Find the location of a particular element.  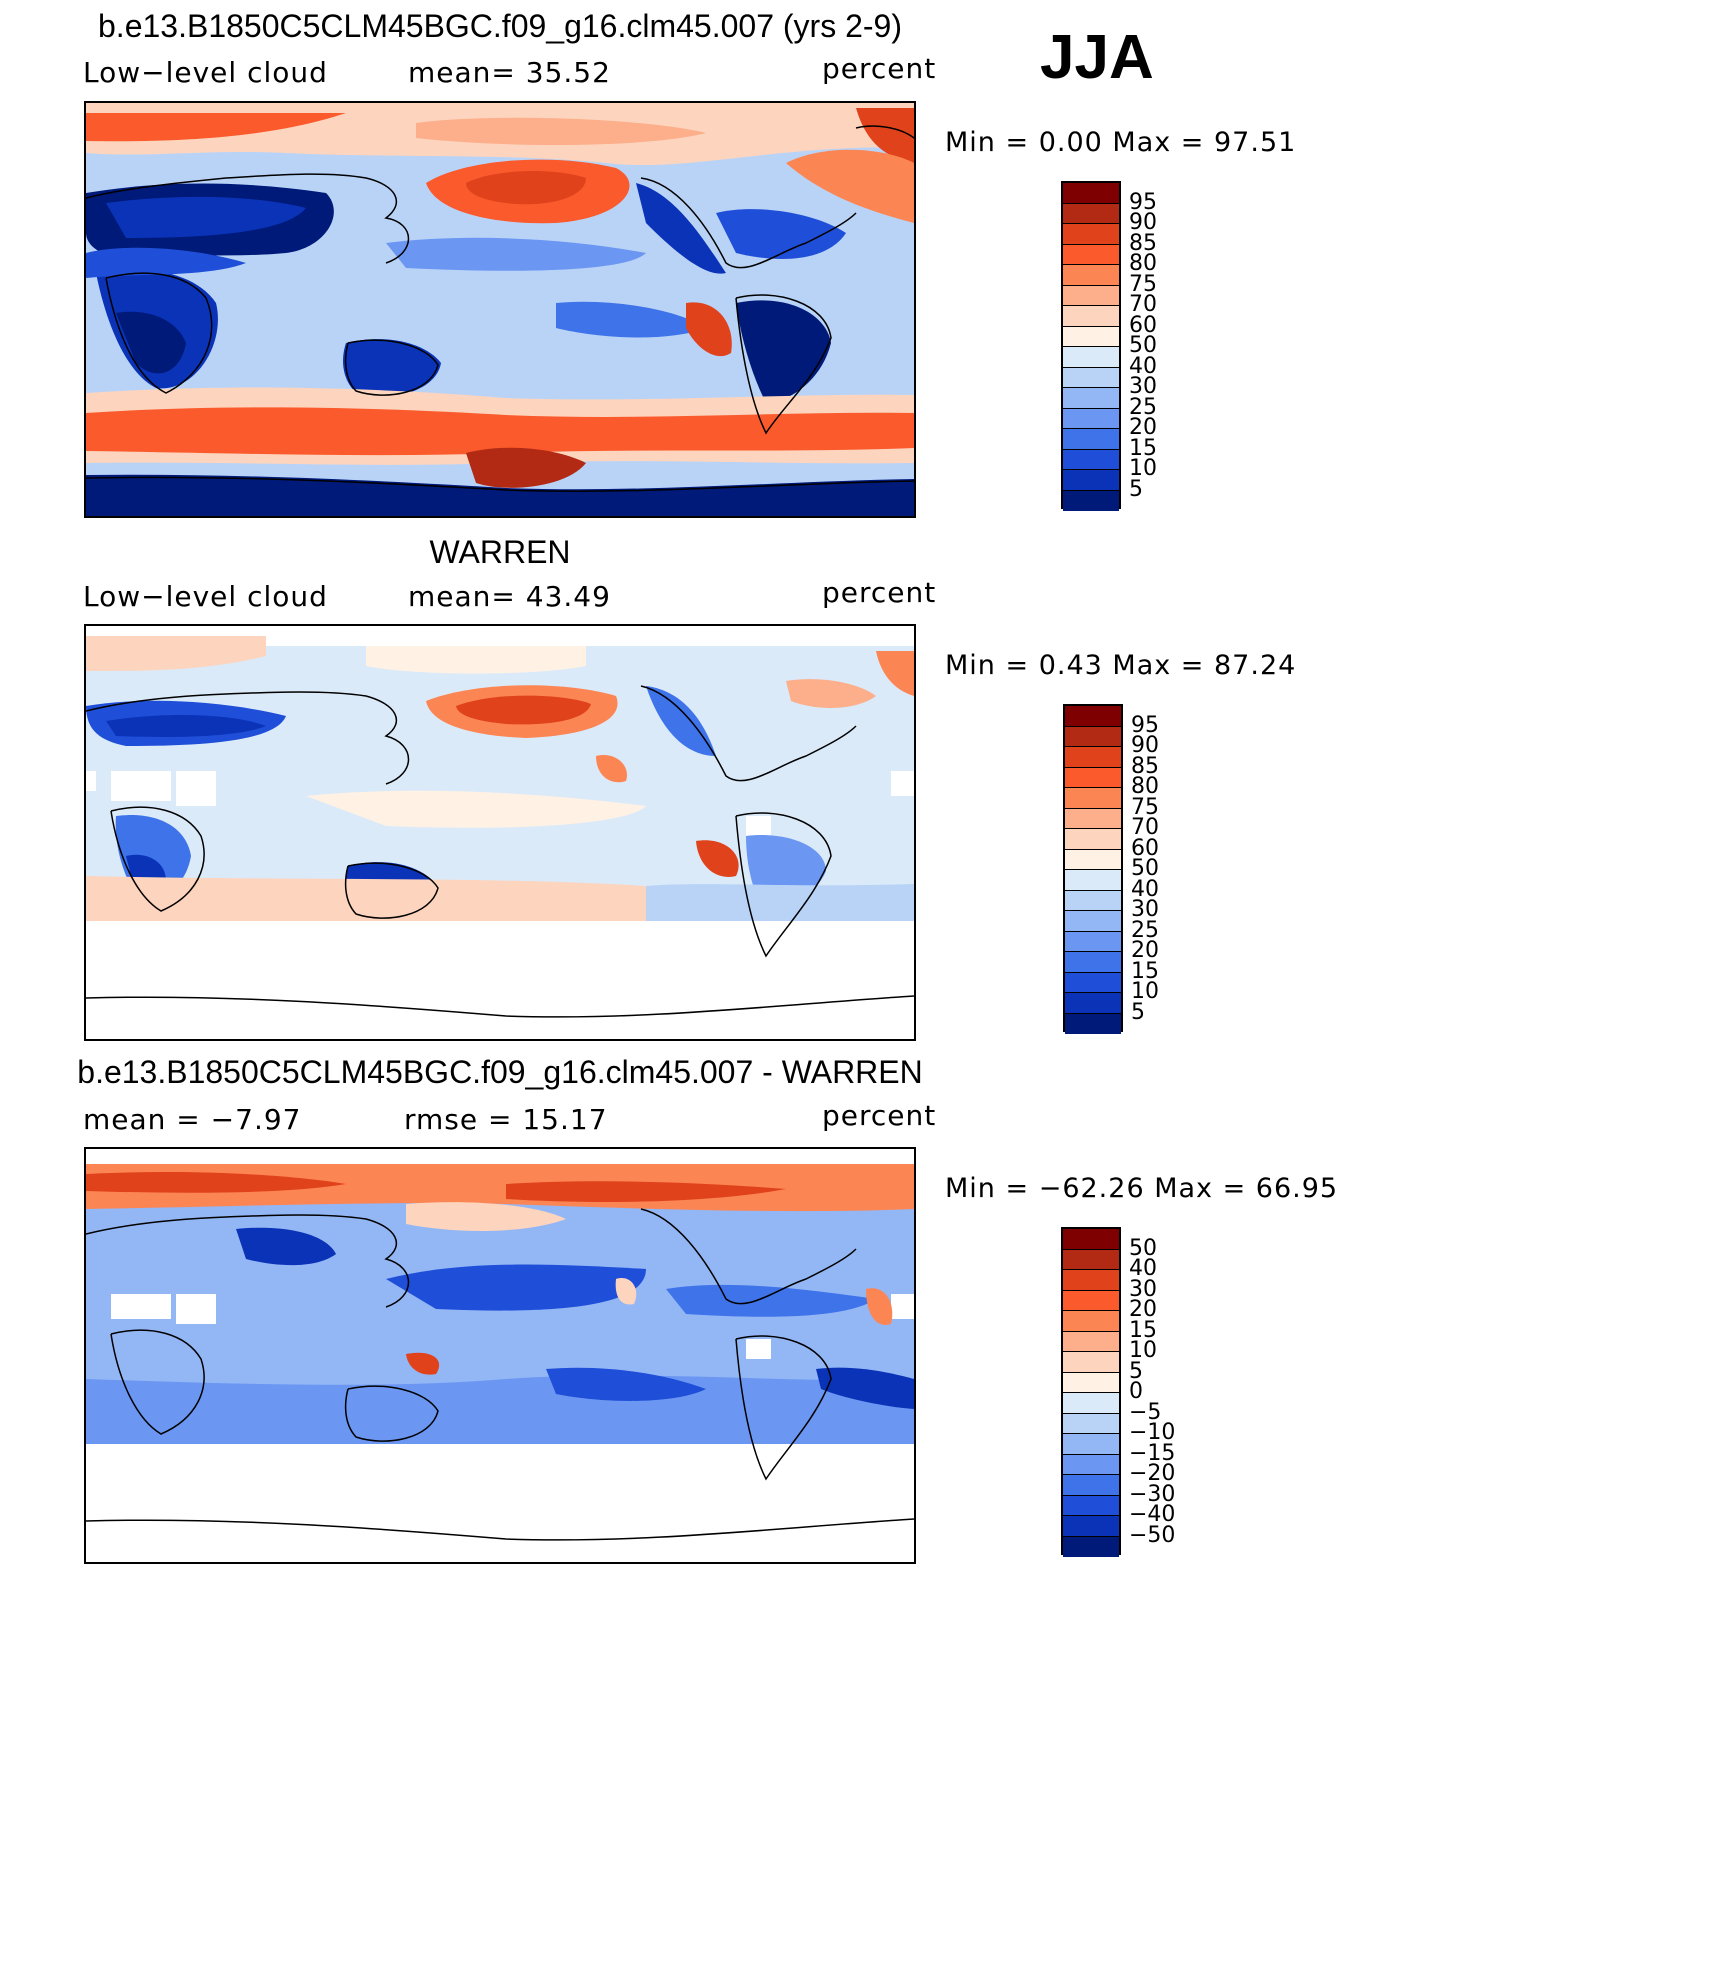

panel2-mean-label: mean= 43.49 is located at coordinates (509, 596).